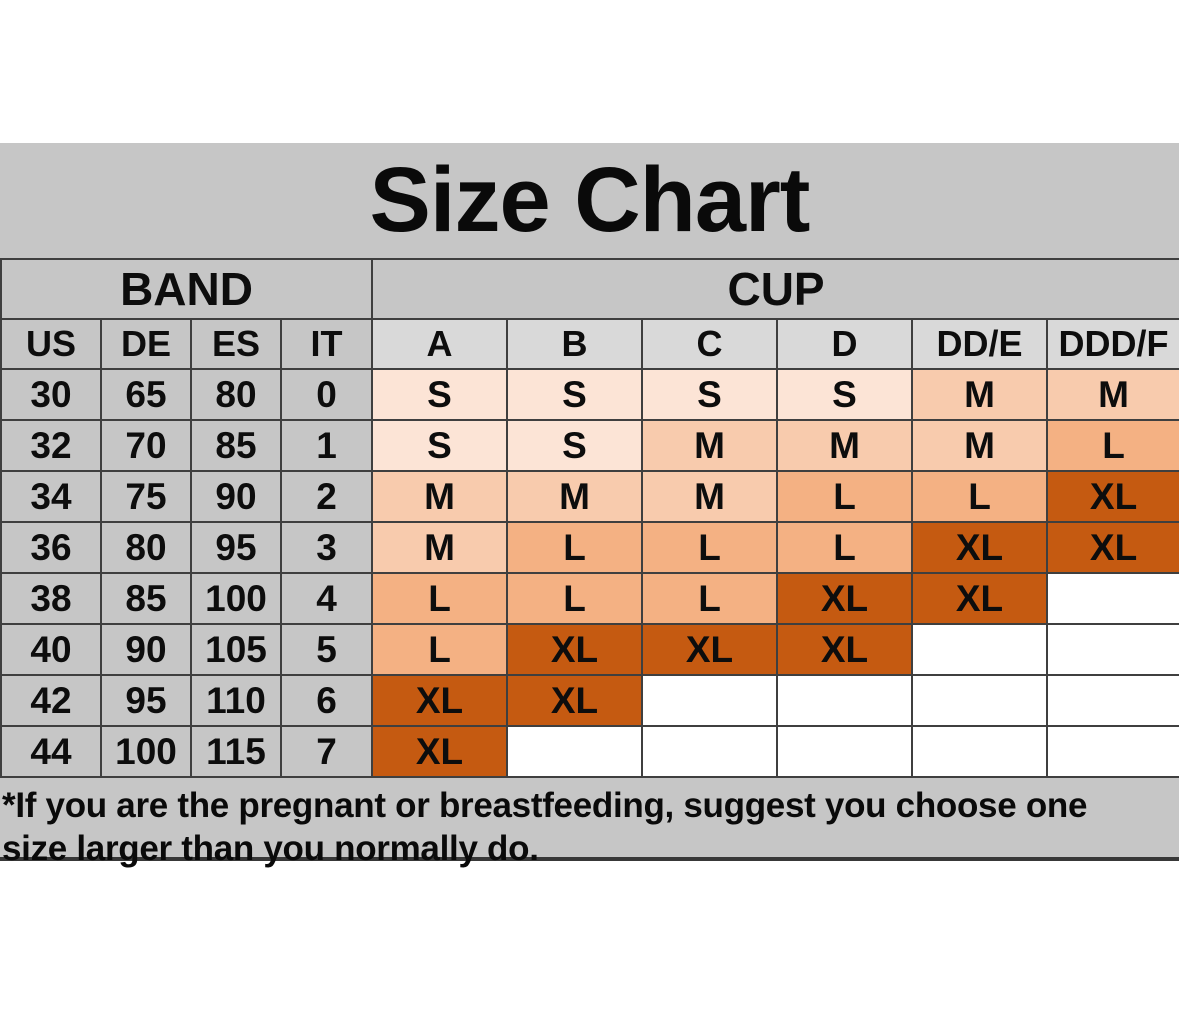  I want to click on column-header-de: DE, so click(146, 344).